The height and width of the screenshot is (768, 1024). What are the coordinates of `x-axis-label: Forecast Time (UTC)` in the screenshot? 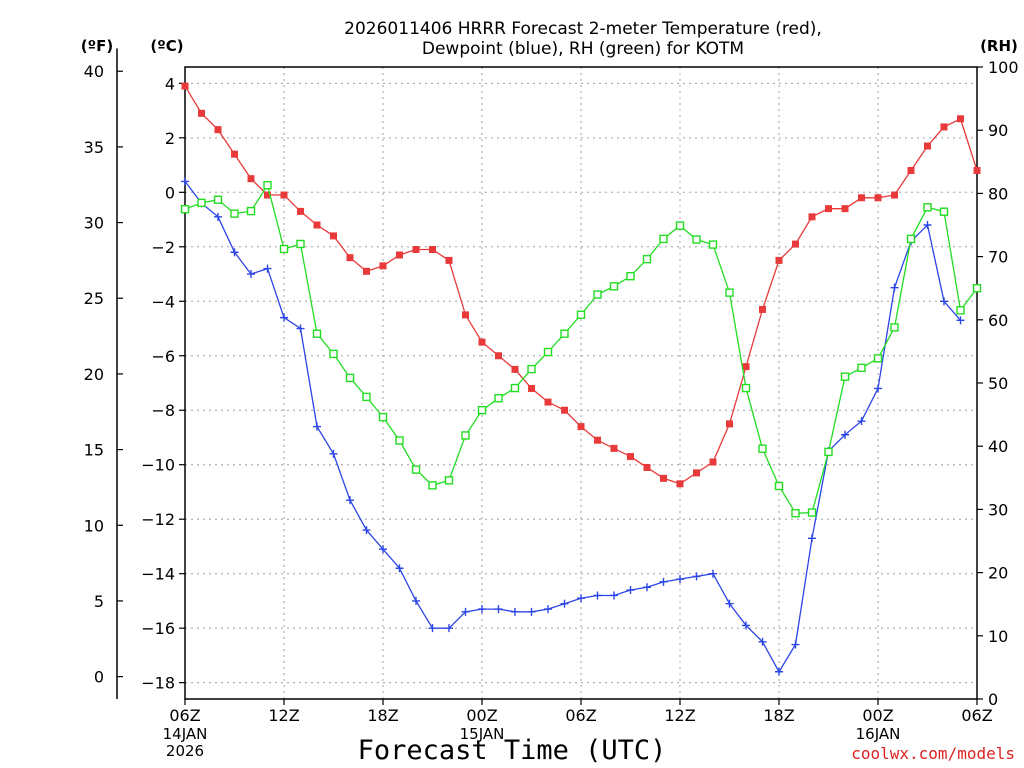 It's located at (512, 750).